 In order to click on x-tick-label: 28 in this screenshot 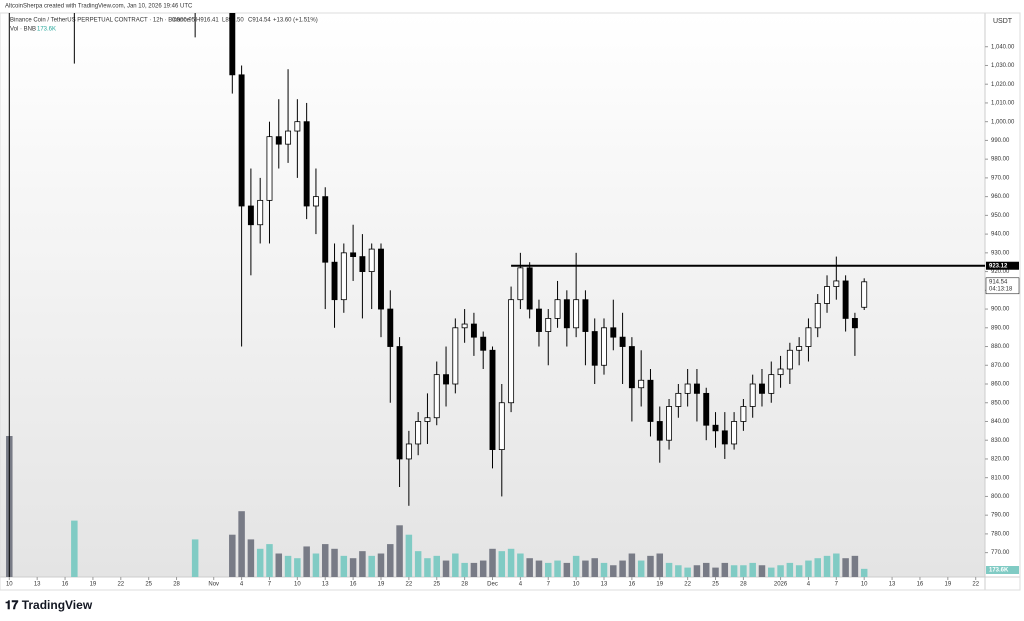, I will do `click(176, 585)`.